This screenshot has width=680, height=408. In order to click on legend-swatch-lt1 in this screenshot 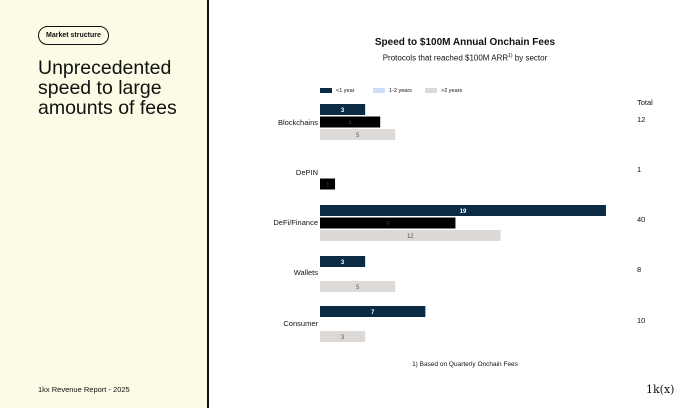, I will do `click(326, 91)`.